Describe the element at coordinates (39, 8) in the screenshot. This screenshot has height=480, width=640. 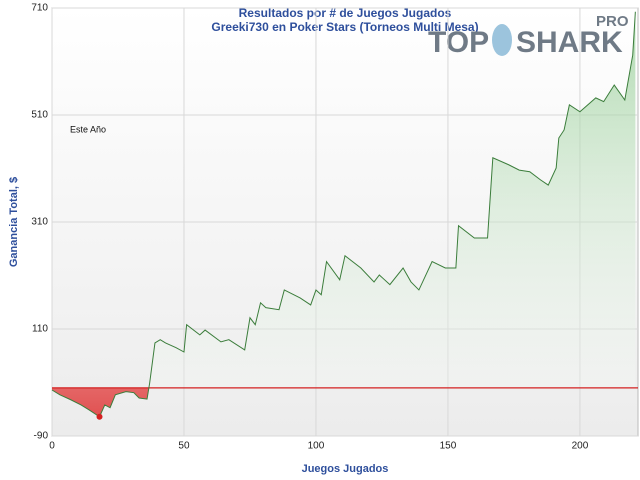
I see `y-tick-label: 710` at that location.